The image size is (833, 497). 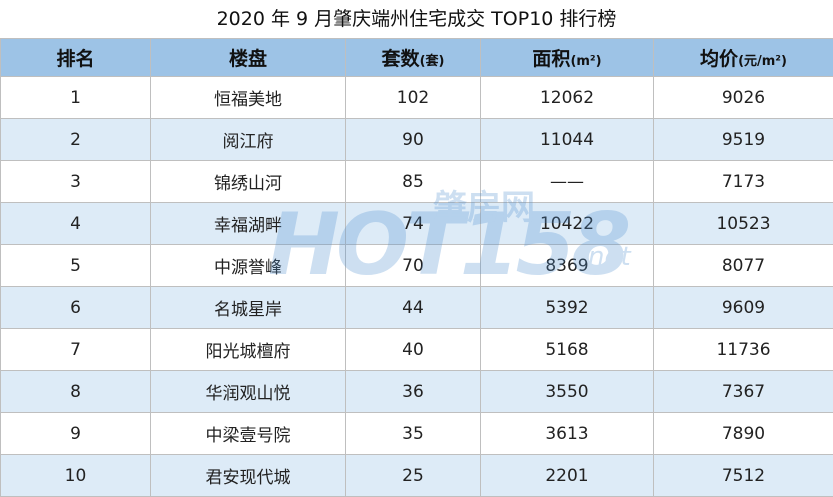 I want to click on project-name-cell: 阳光城檀府, so click(x=248, y=350).